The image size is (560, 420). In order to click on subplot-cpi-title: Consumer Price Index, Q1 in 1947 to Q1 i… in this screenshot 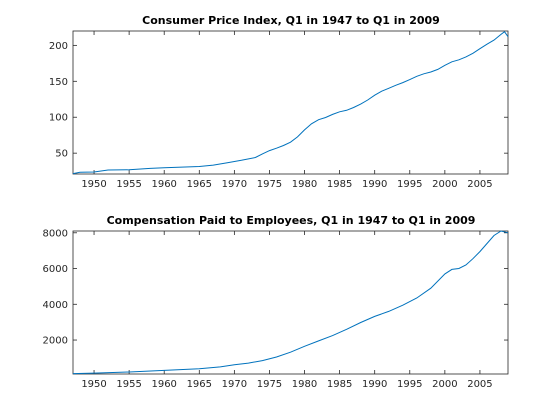, I will do `click(291, 20)`.